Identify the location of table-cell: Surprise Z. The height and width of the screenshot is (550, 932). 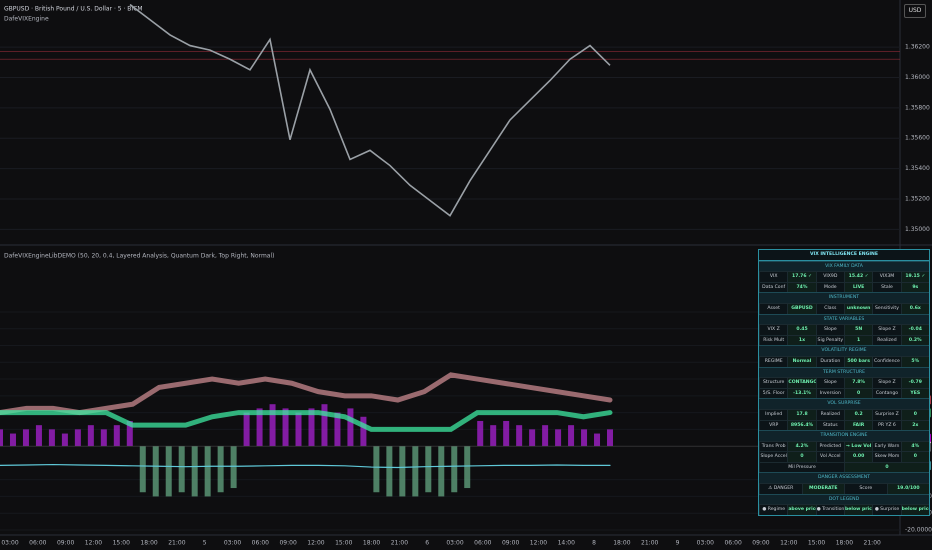
(886, 414).